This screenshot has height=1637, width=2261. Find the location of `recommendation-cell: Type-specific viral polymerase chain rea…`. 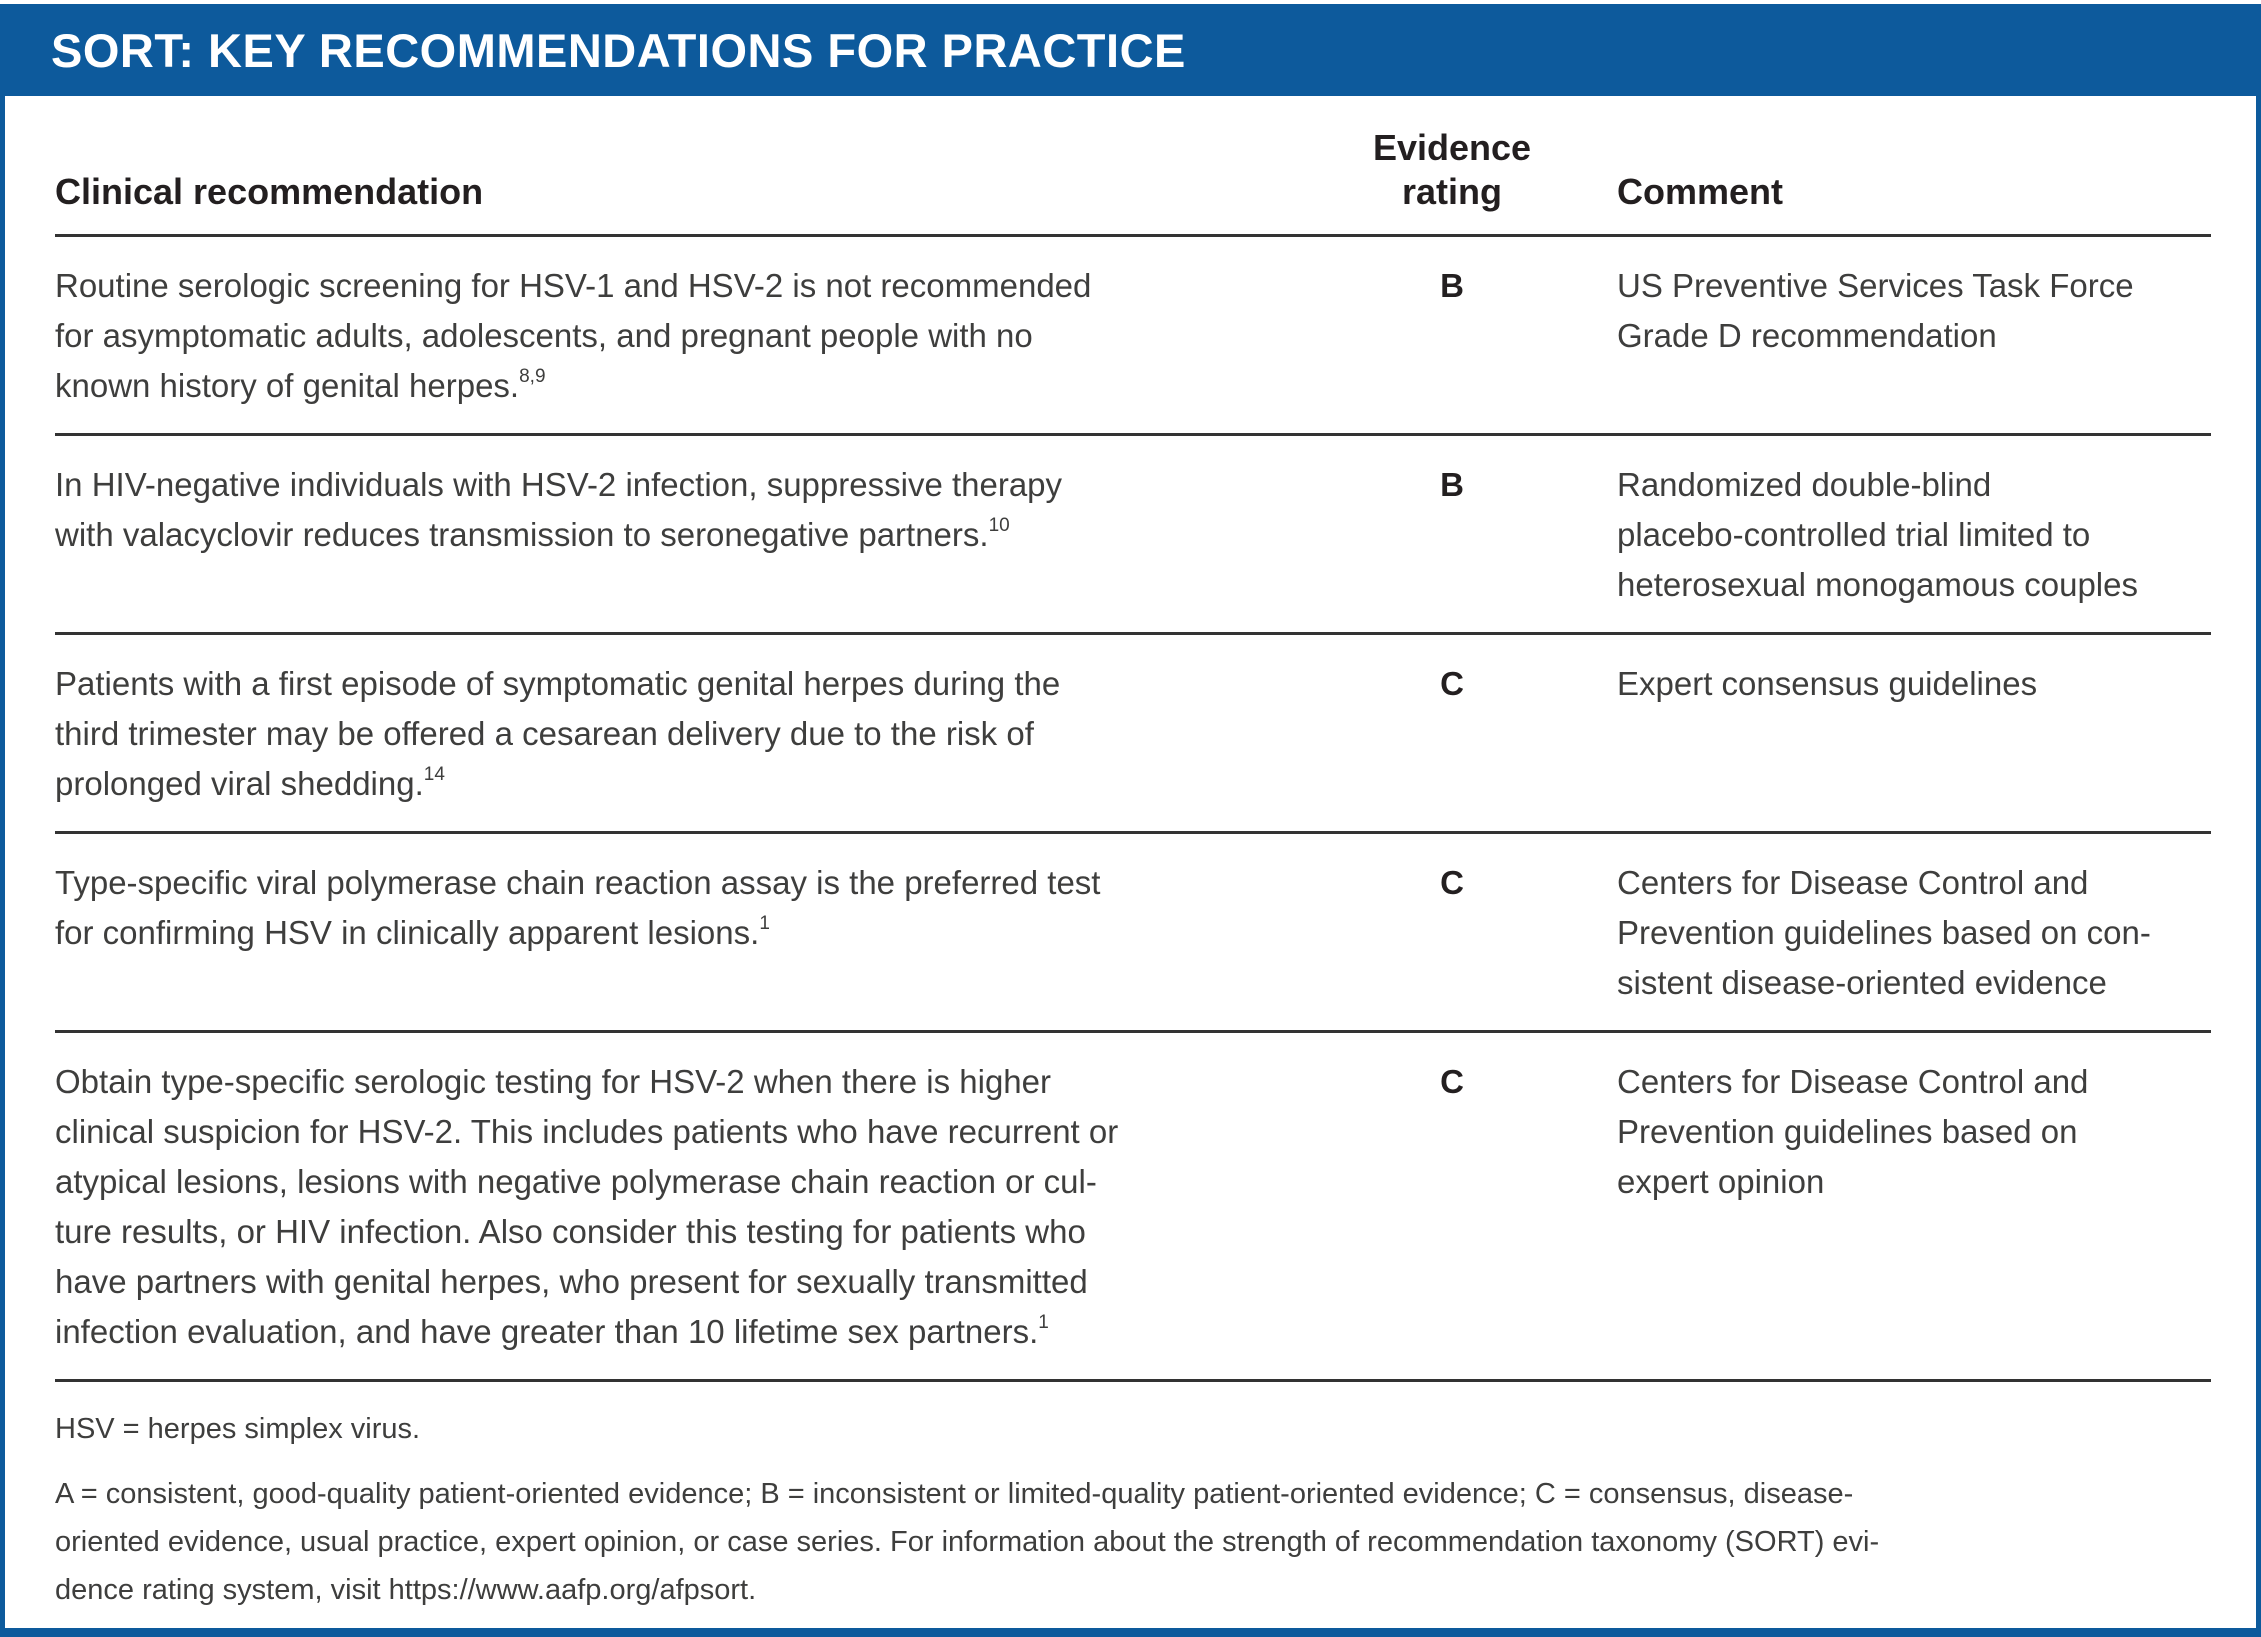

recommendation-cell: Type-specific viral polymerase chain rea… is located at coordinates (671, 933).